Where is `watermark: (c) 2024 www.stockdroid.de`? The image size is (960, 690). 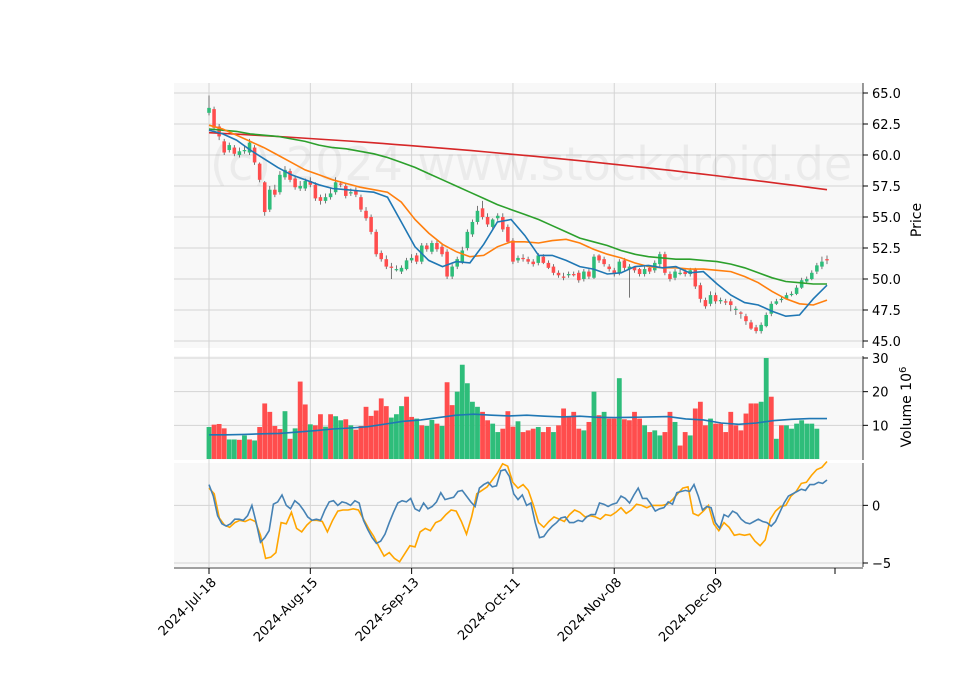 watermark: (c) 2024 www.stockdroid.de is located at coordinates (531, 164).